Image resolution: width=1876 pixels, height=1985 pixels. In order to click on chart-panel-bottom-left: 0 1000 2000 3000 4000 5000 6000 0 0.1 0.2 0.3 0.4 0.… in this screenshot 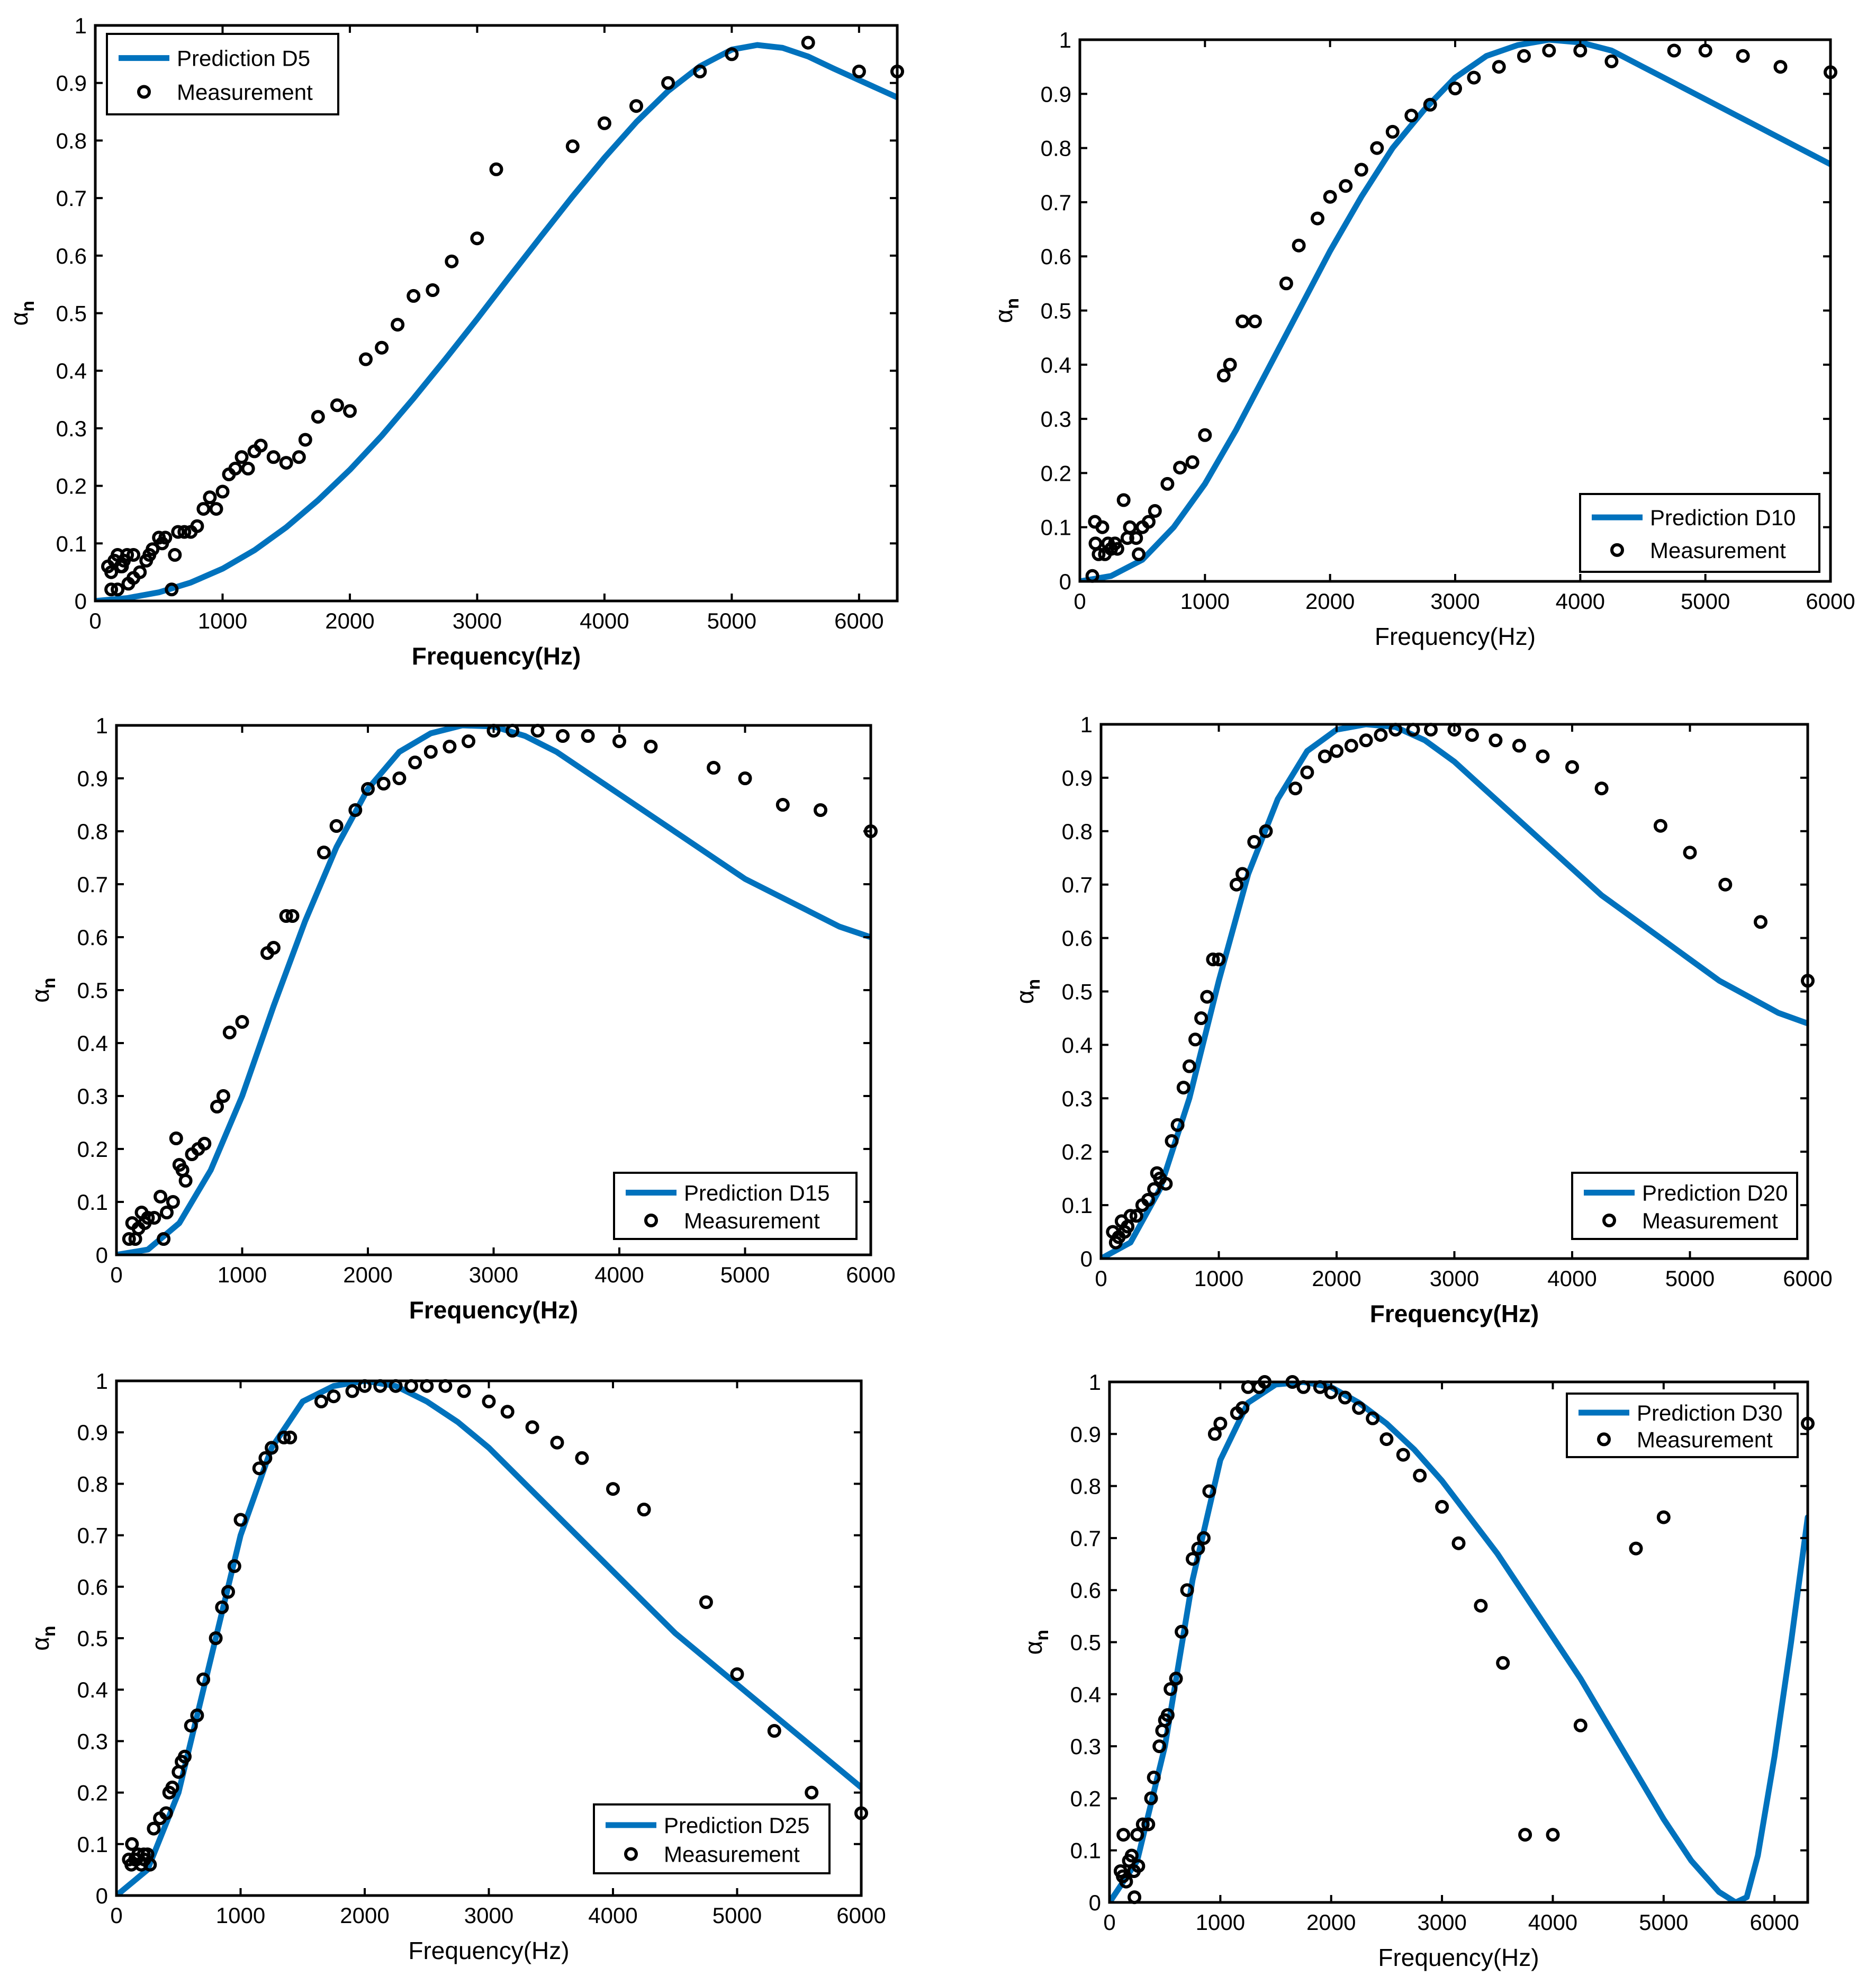, I will do `click(456, 1666)`.